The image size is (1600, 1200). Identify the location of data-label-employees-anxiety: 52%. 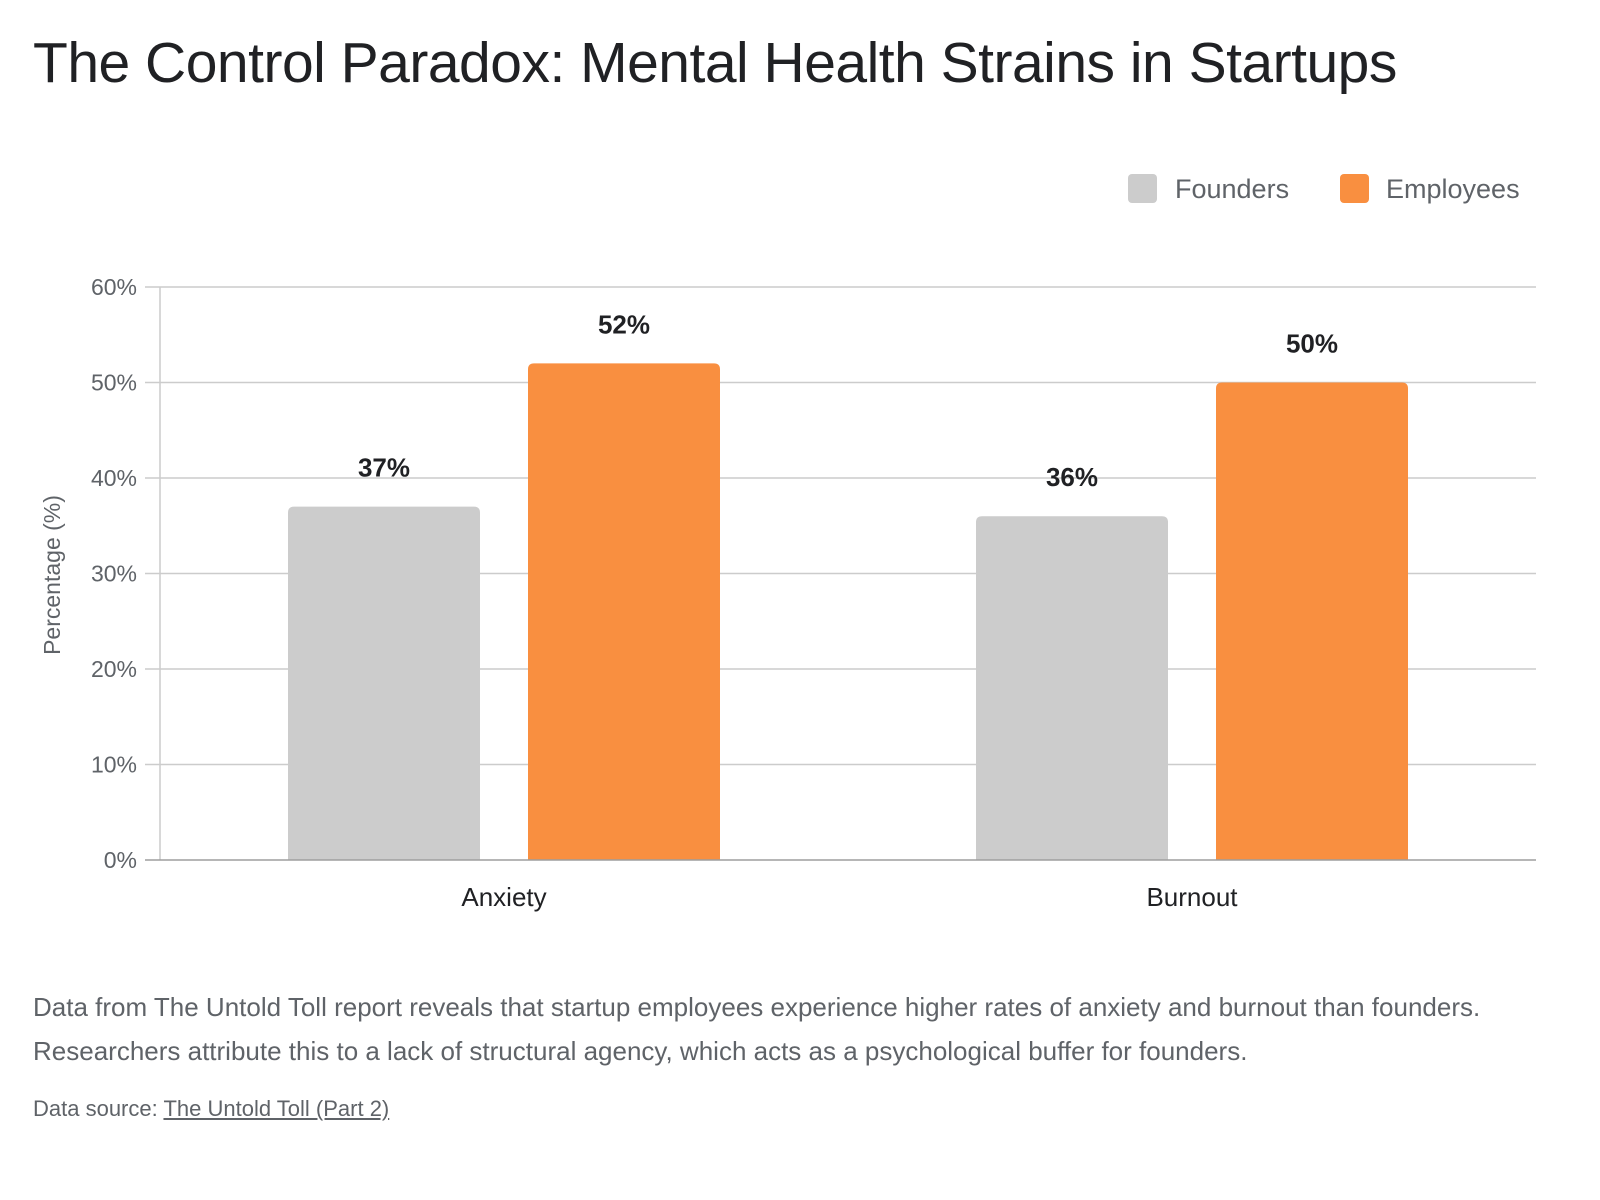
(624, 324).